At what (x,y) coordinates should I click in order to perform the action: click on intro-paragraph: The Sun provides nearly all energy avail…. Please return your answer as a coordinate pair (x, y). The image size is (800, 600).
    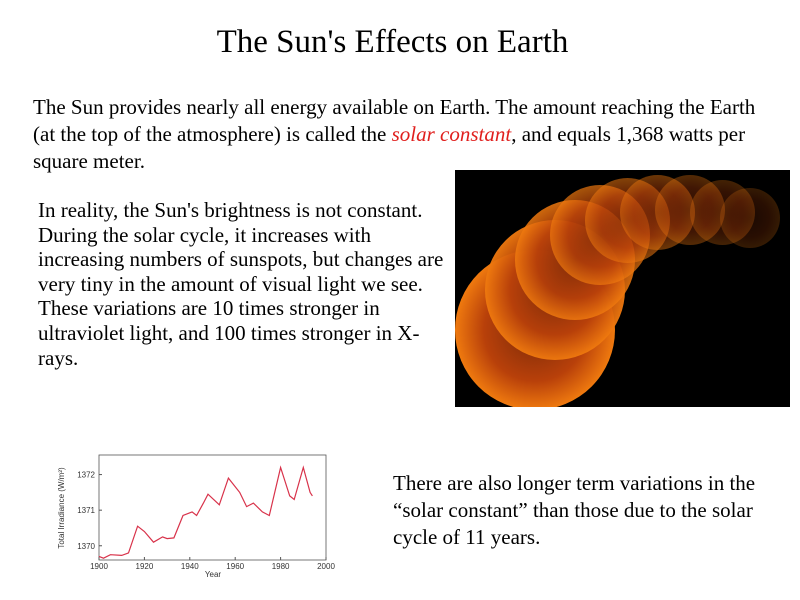
    Looking at the image, I should click on (403, 134).